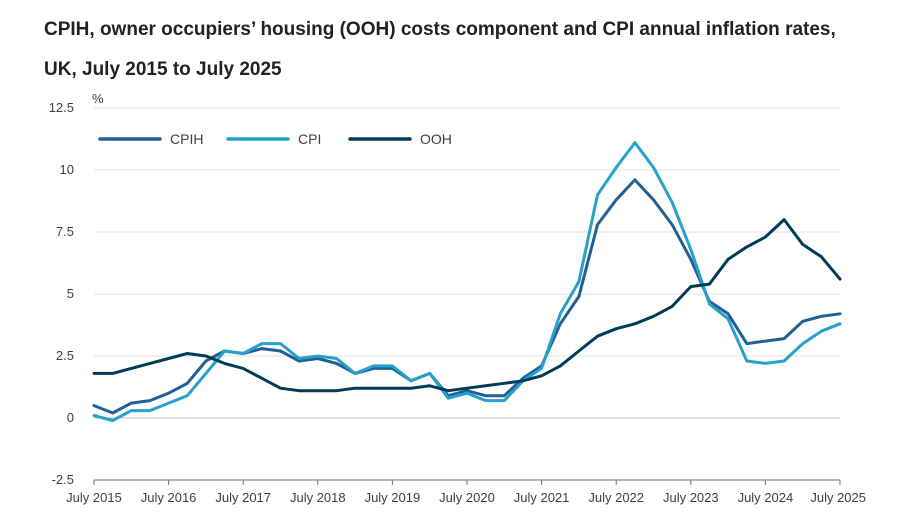 The width and height of the screenshot is (900, 529). Describe the element at coordinates (63, 479) in the screenshot. I see `y-tick-label: -2.5` at that location.